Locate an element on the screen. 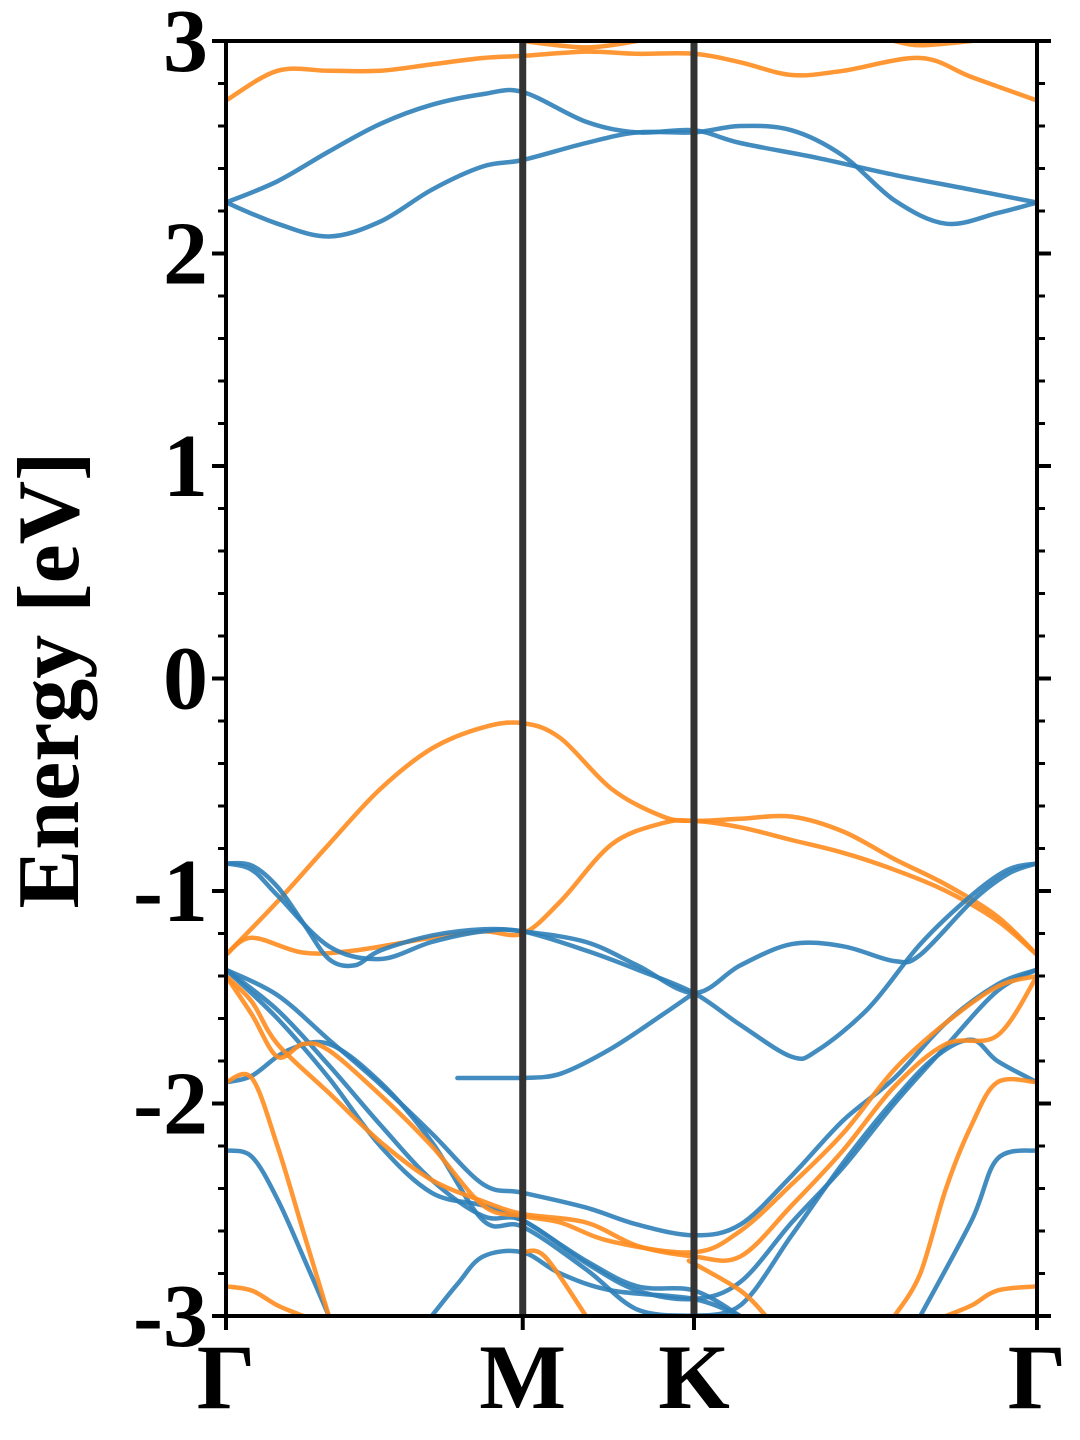 The height and width of the screenshot is (1440, 1080). high-symmetry-lines is located at coordinates (608, 678).